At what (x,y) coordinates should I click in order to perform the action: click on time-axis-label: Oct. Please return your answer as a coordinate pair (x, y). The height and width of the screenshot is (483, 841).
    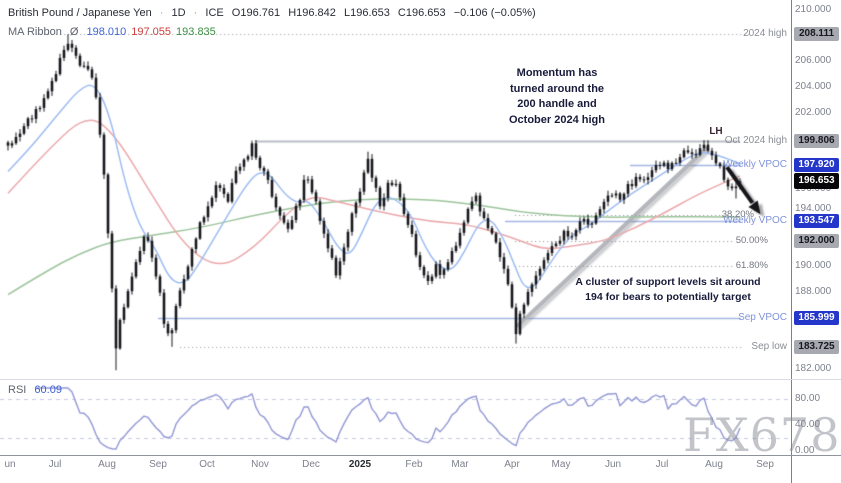
    Looking at the image, I should click on (207, 464).